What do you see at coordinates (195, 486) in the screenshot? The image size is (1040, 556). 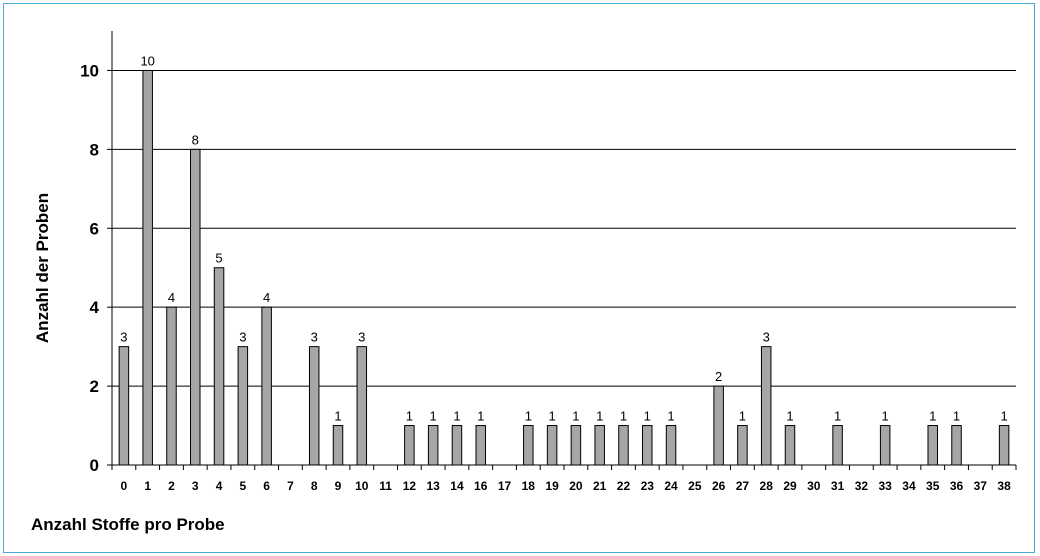 I see `x-tick-label: 3` at bounding box center [195, 486].